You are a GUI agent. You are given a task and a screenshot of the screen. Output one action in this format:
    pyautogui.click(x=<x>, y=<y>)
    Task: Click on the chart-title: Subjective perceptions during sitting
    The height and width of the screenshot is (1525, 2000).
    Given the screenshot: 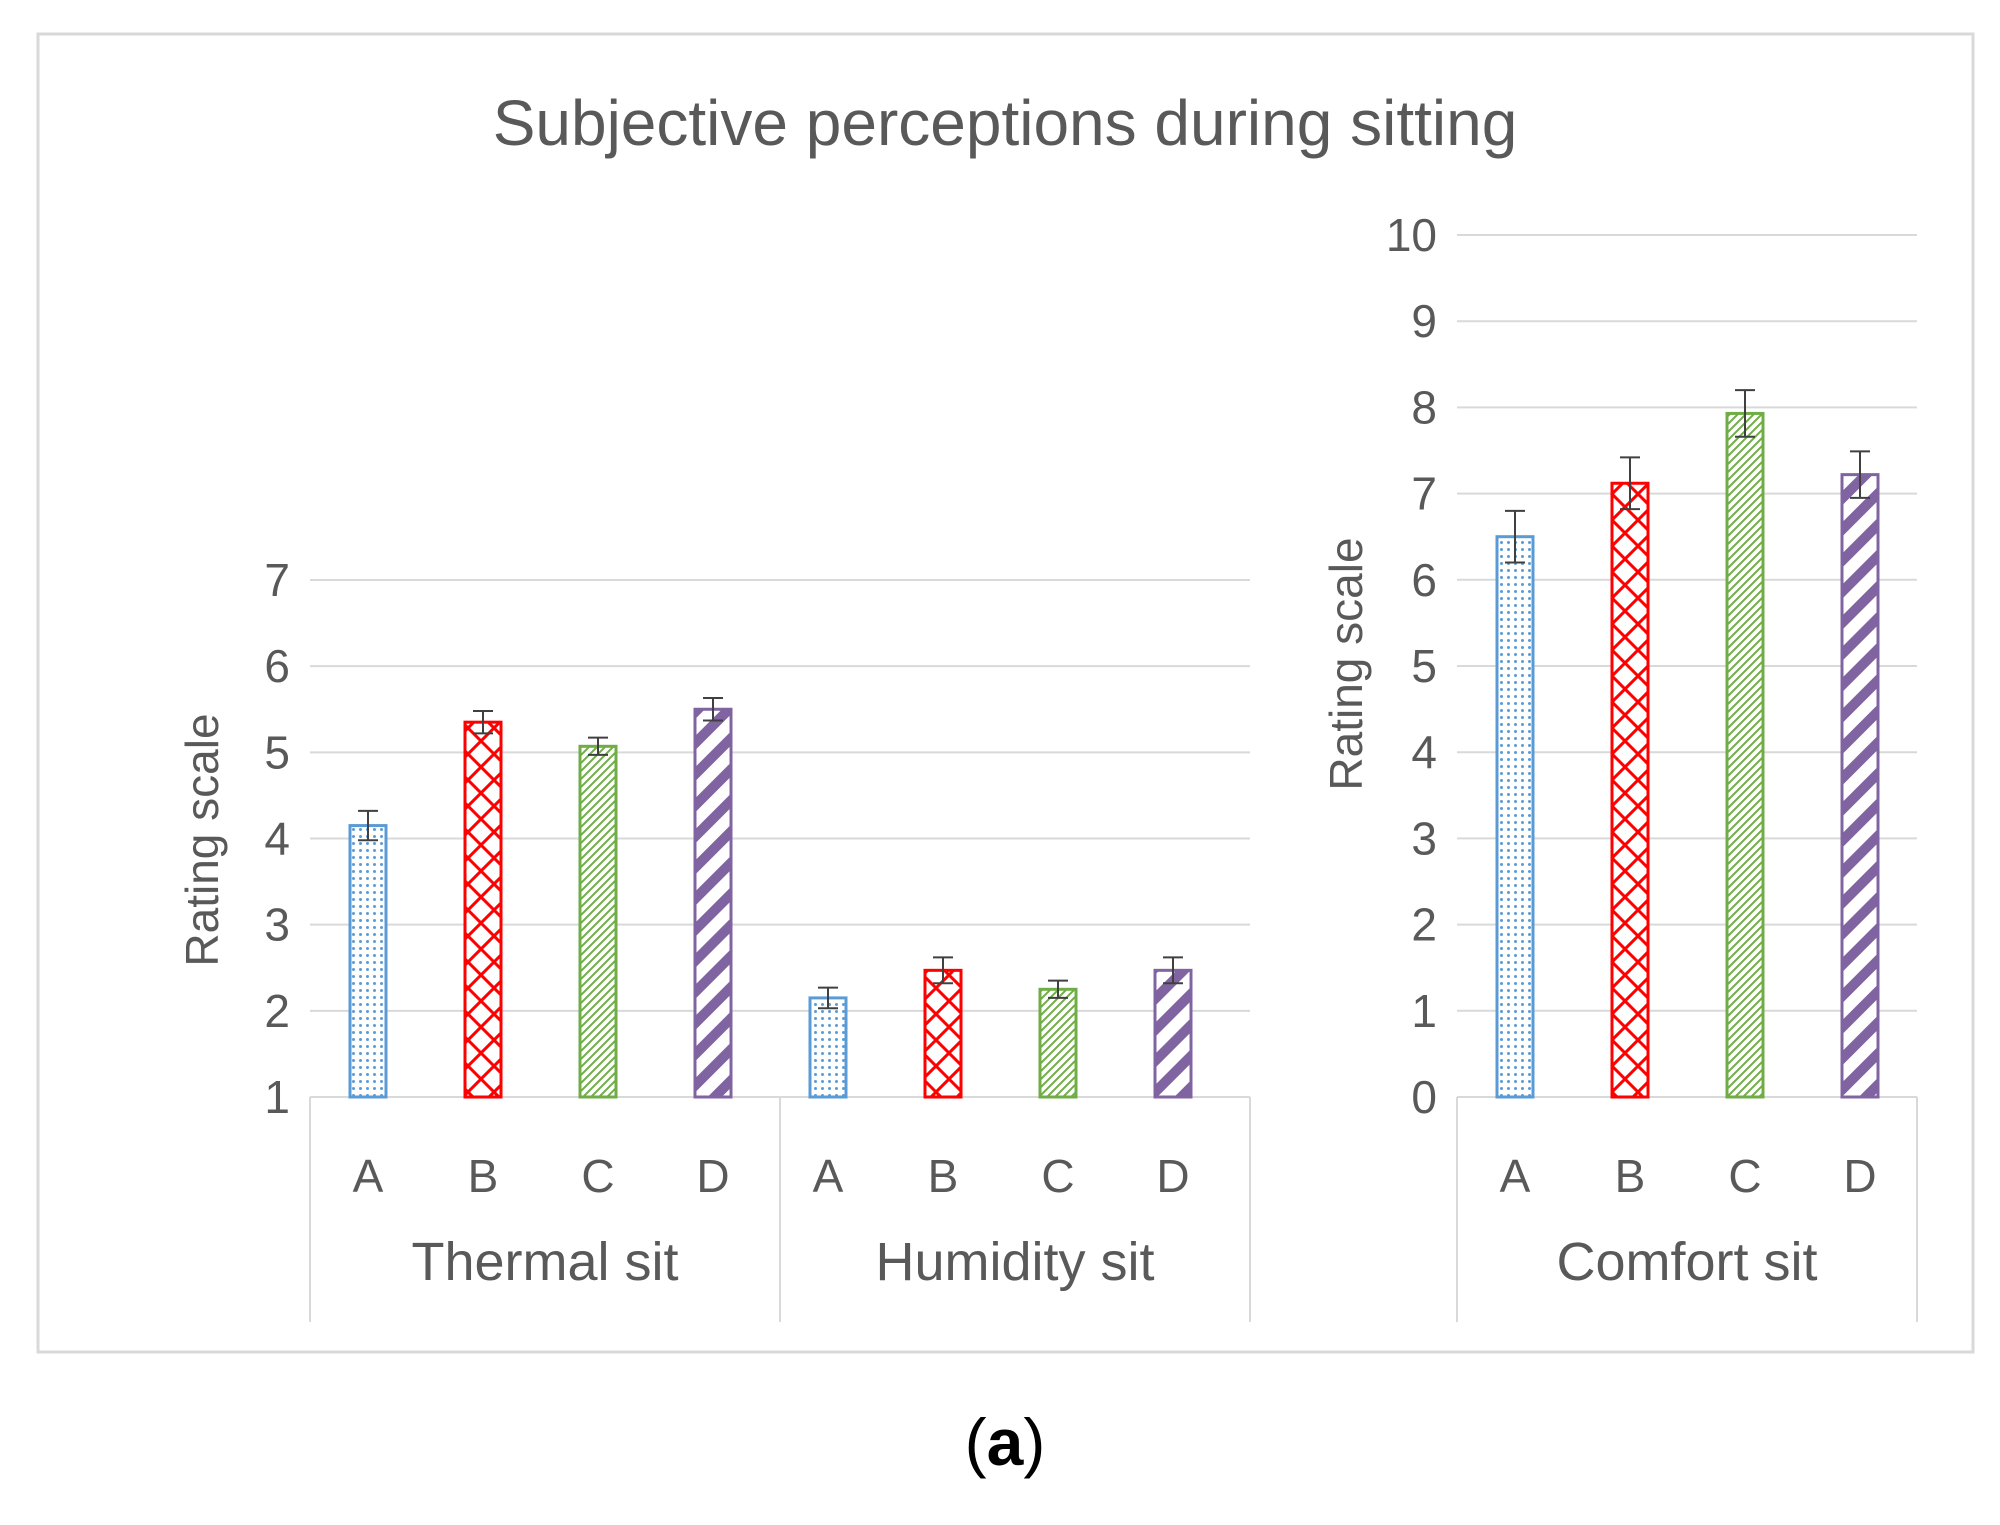 What is the action you would take?
    pyautogui.click(x=1005, y=123)
    